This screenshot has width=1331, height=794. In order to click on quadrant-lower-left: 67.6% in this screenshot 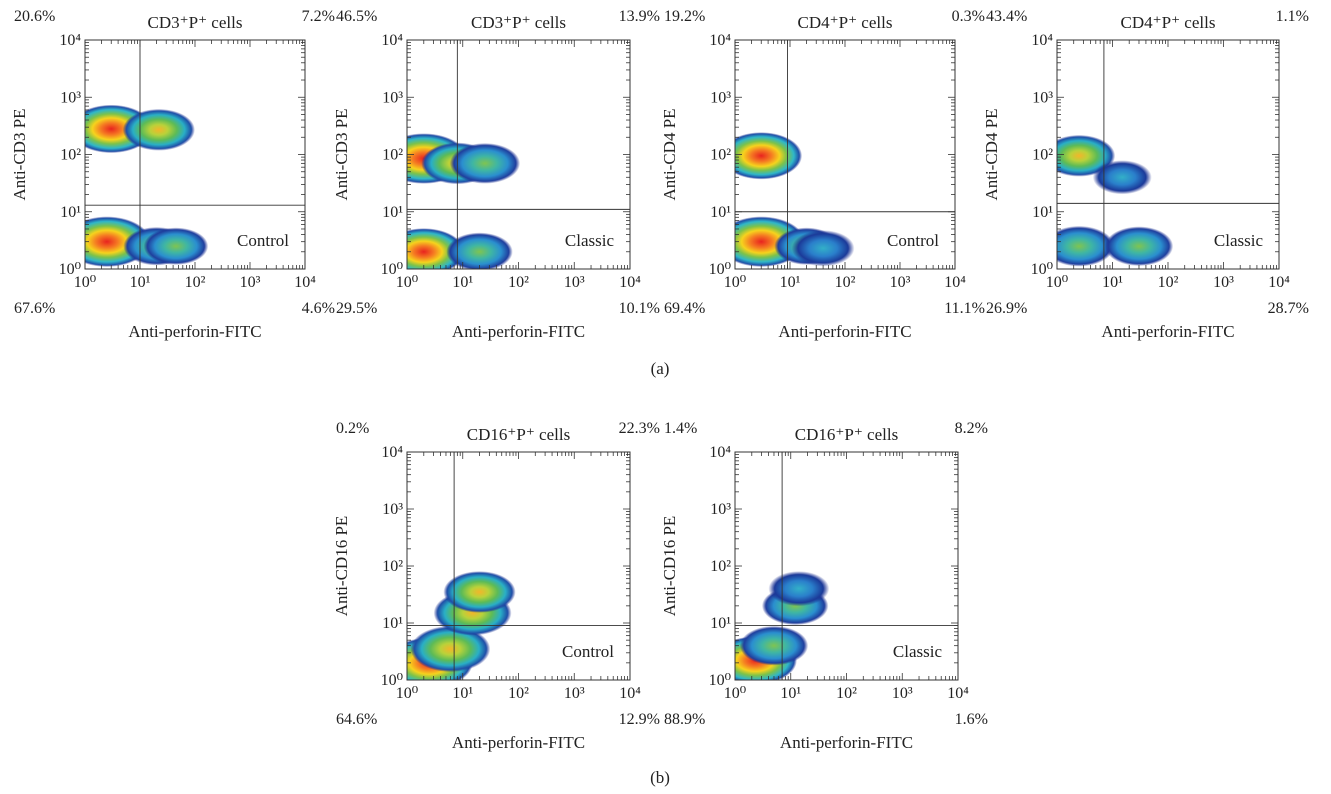, I will do `click(34, 308)`.